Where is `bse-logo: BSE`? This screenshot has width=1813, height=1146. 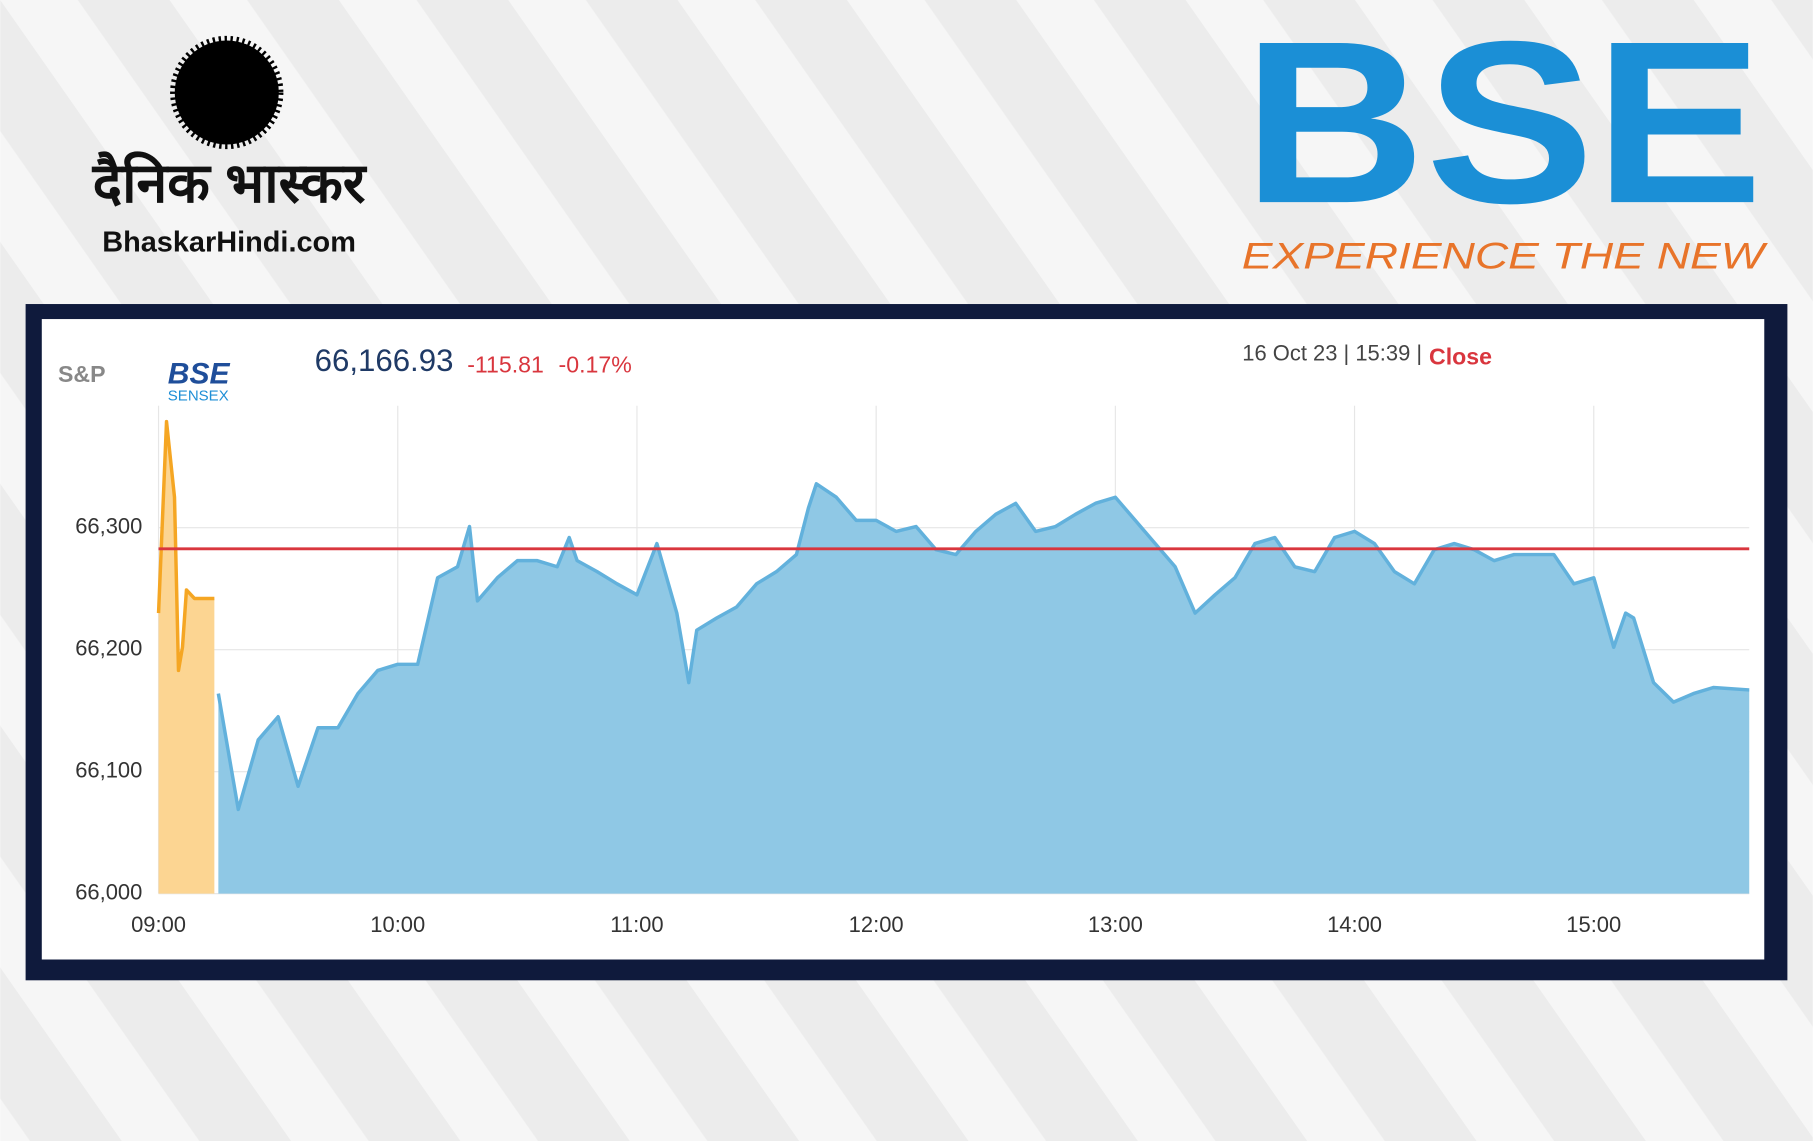
bse-logo: BSE is located at coordinates (1503, 125).